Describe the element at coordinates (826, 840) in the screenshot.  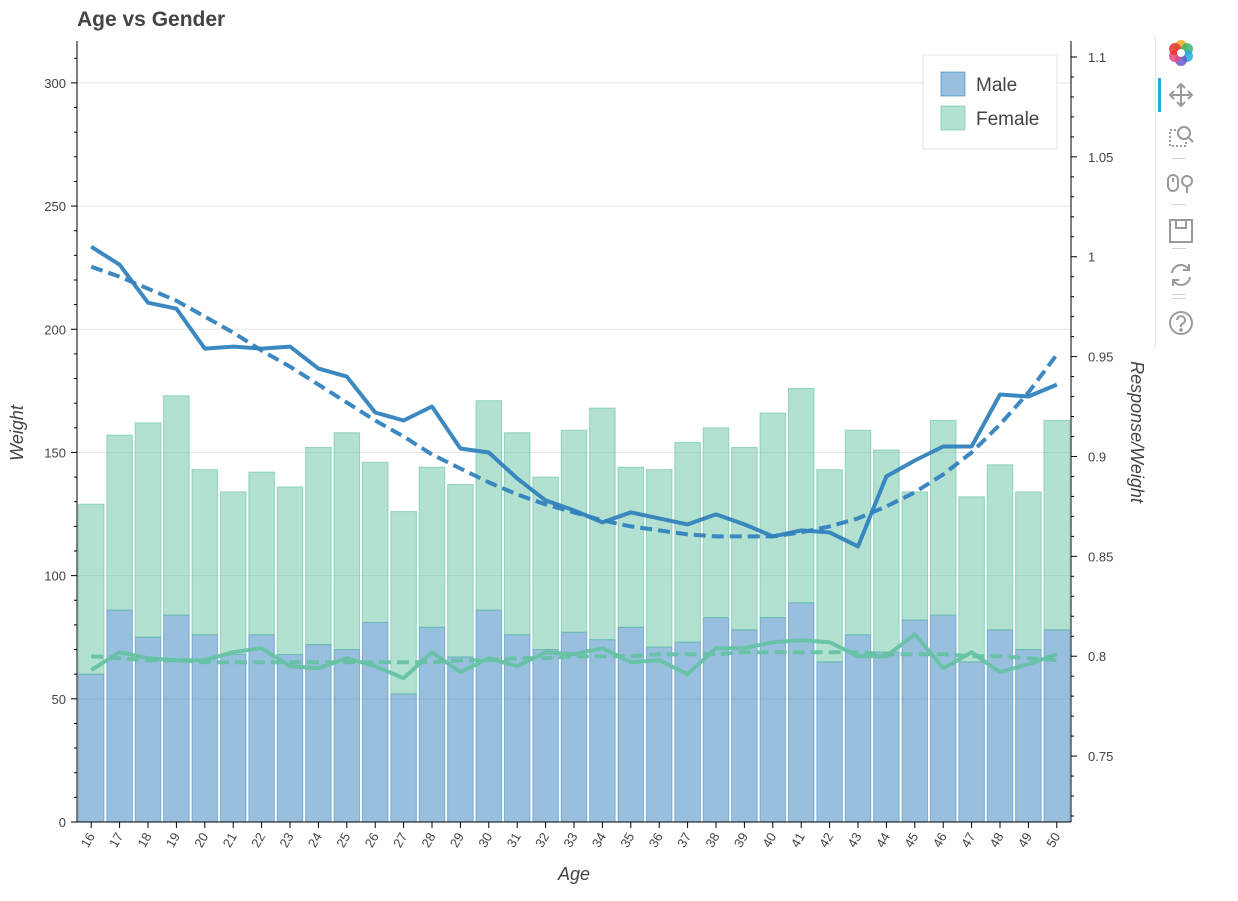
I see `x-tick-label-42: 42` at that location.